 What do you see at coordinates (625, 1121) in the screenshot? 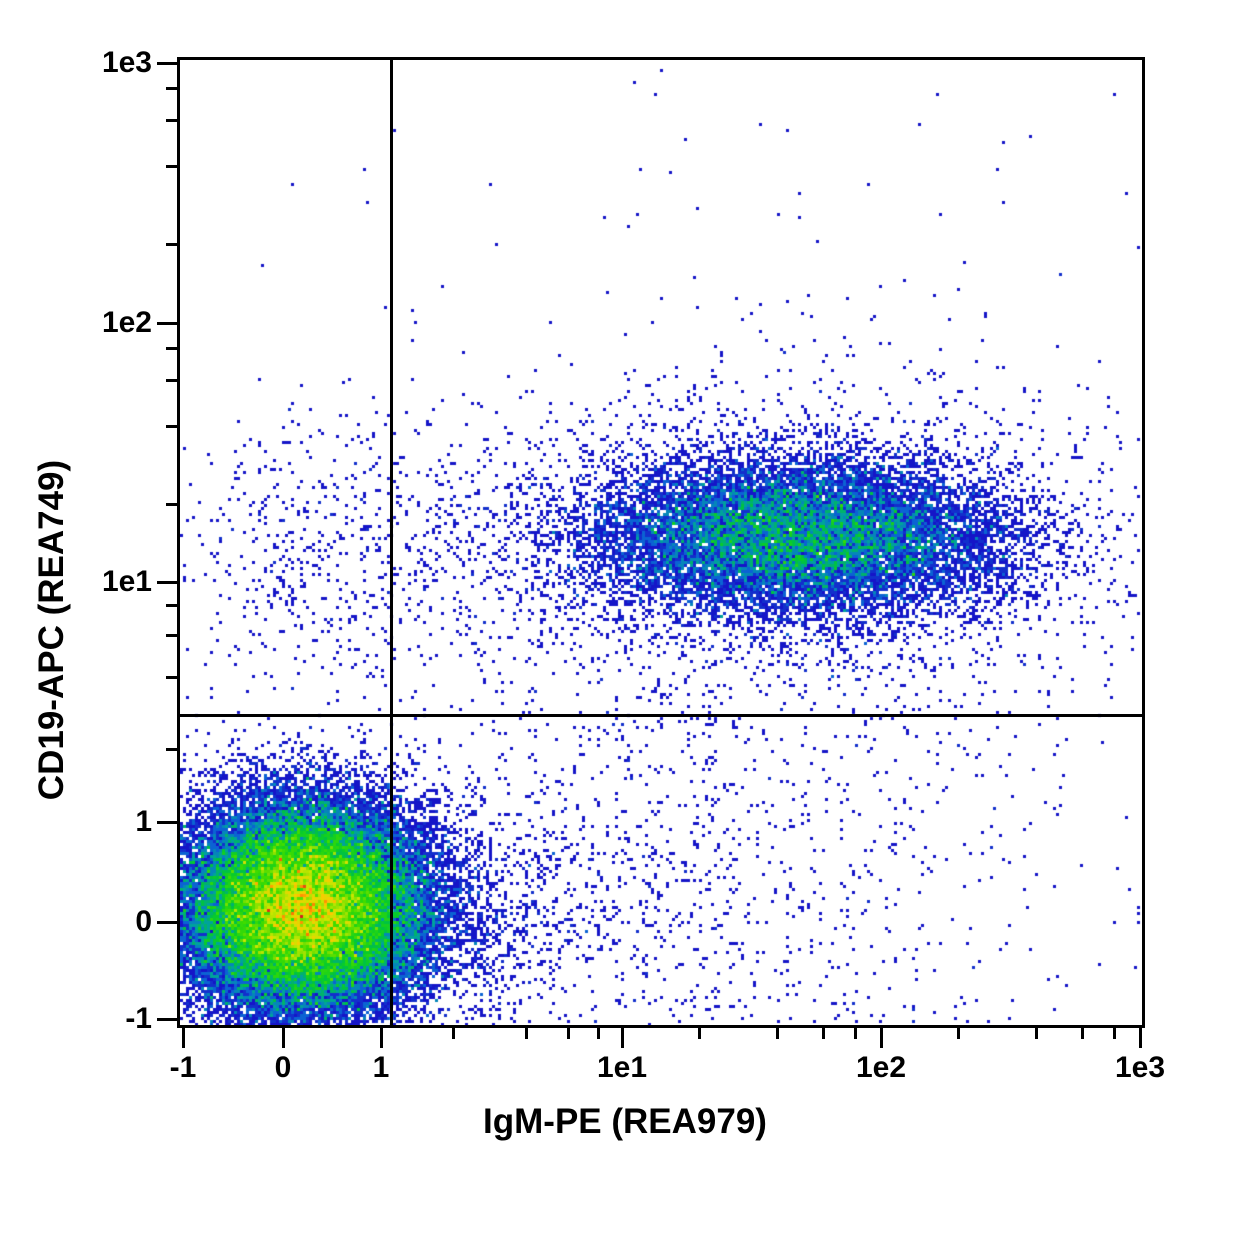
I see `x-axis-title: IgM-PE (REA979)` at bounding box center [625, 1121].